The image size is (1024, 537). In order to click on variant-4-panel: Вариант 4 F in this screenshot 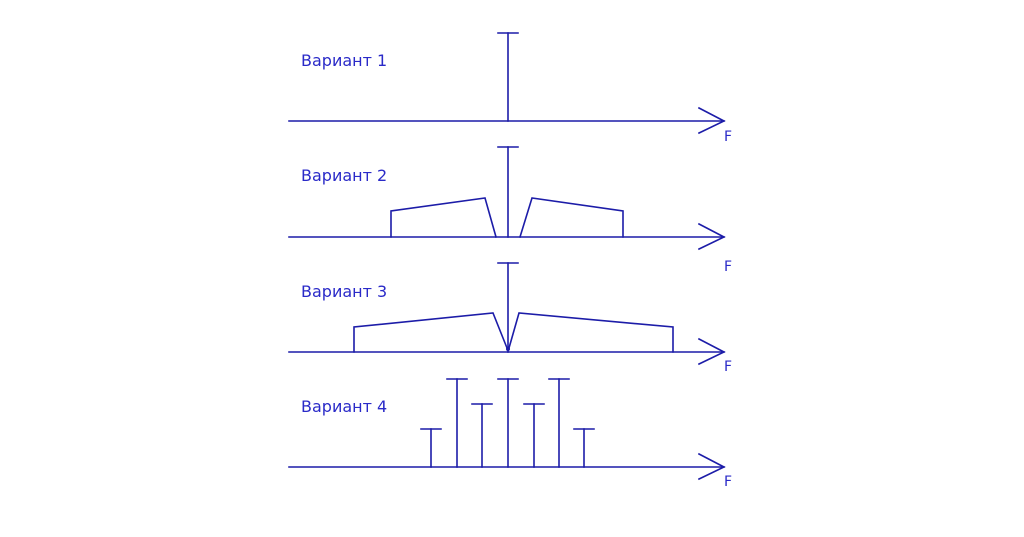, I will do `click(510, 434)`.